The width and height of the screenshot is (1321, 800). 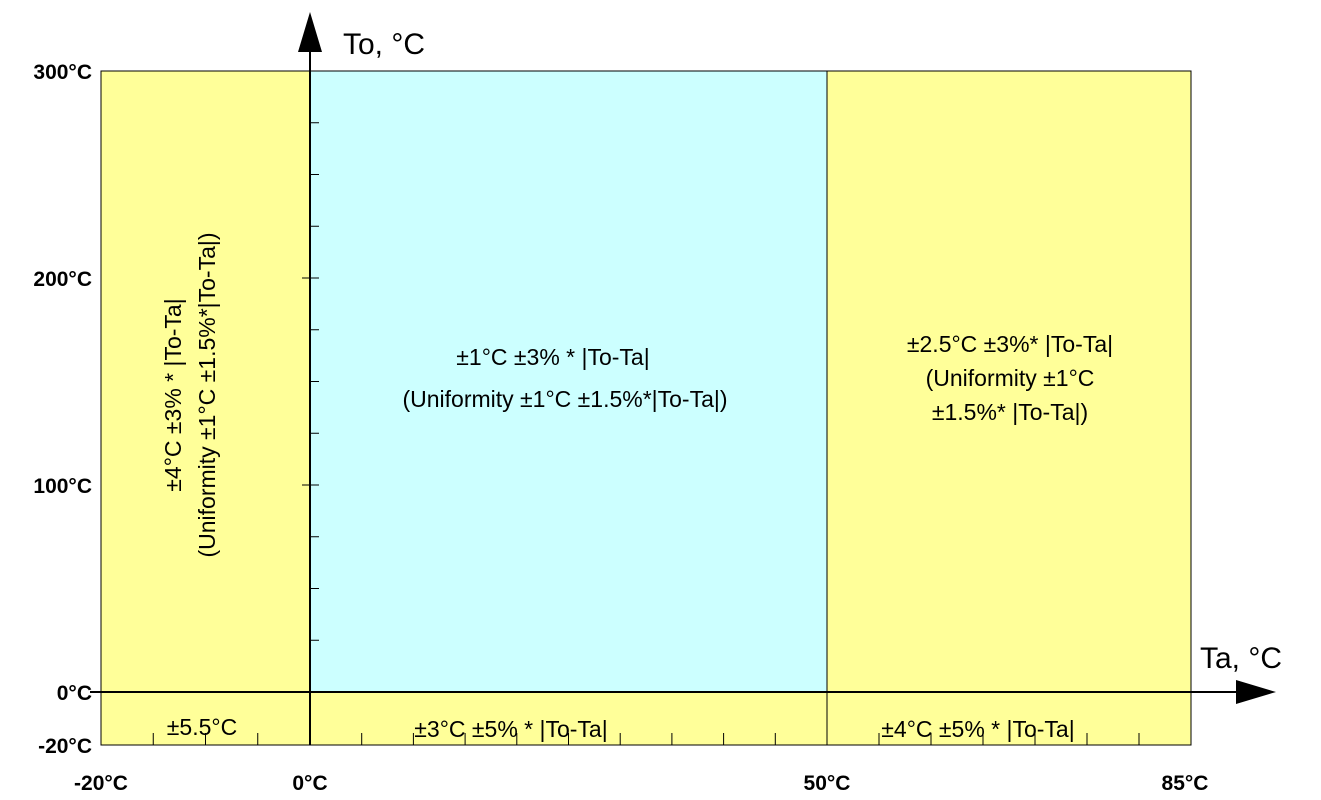 What do you see at coordinates (564, 399) in the screenshot?
I see `region-standard-label-line: (Uniformity ±1°C ±1.5%*|To-Ta|)` at bounding box center [564, 399].